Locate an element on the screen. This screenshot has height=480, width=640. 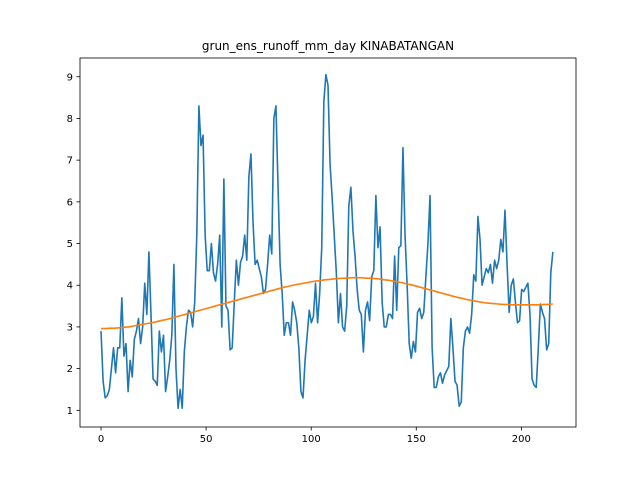
x-tick-label: 50 is located at coordinates (206, 439).